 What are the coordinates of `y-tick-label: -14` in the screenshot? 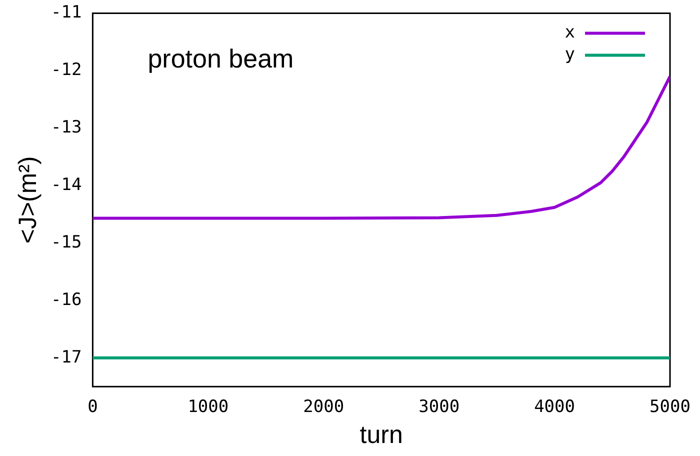 It's located at (66, 184).